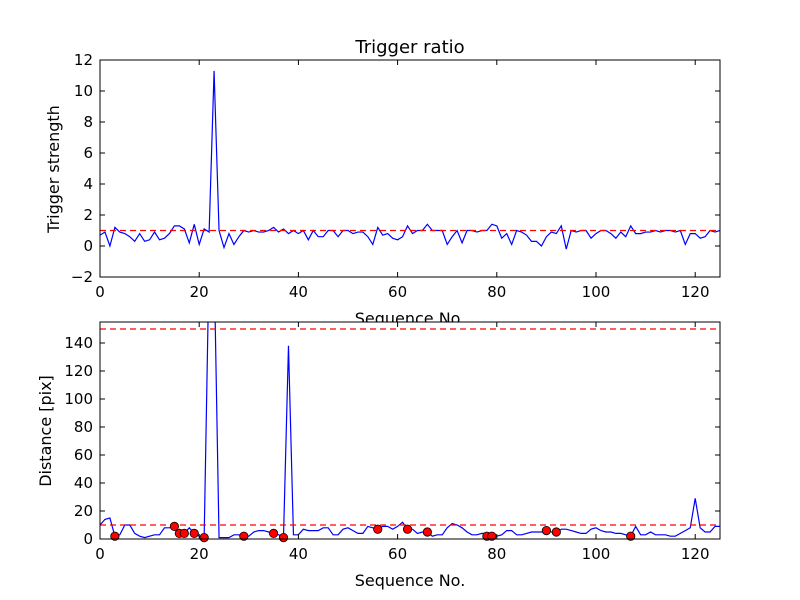  What do you see at coordinates (78, 343) in the screenshot?
I see `y-tick-label: 140` at bounding box center [78, 343].